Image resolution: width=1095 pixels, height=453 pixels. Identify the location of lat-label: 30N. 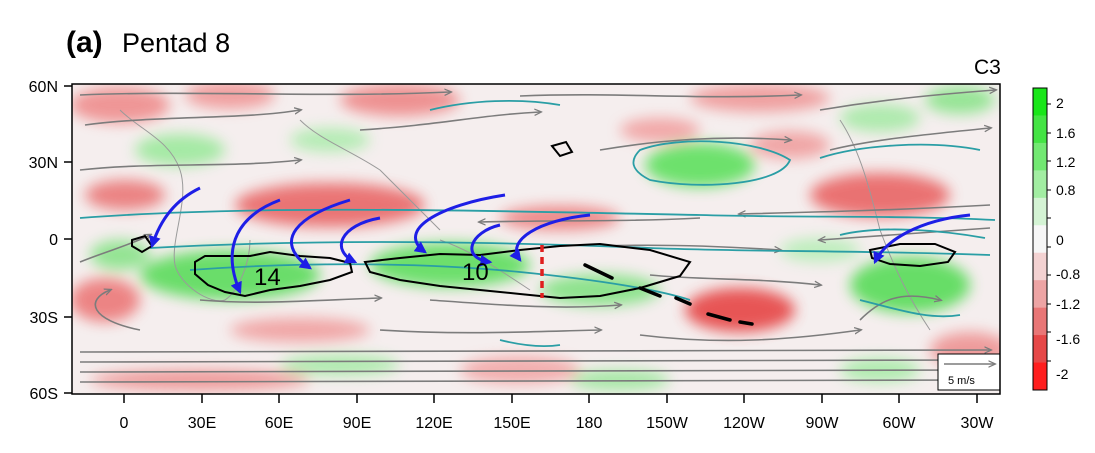
(43, 163).